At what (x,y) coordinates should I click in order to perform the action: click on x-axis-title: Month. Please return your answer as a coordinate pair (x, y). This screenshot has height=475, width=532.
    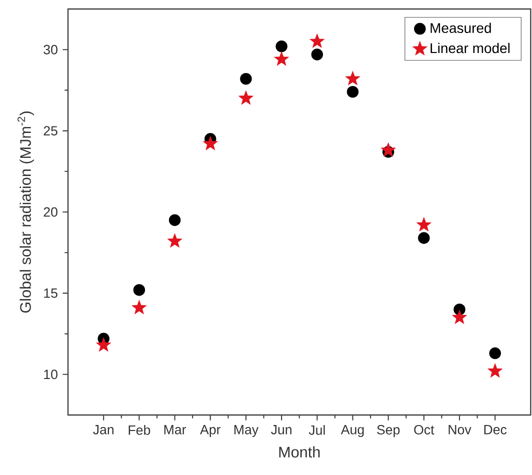
    Looking at the image, I should click on (299, 452).